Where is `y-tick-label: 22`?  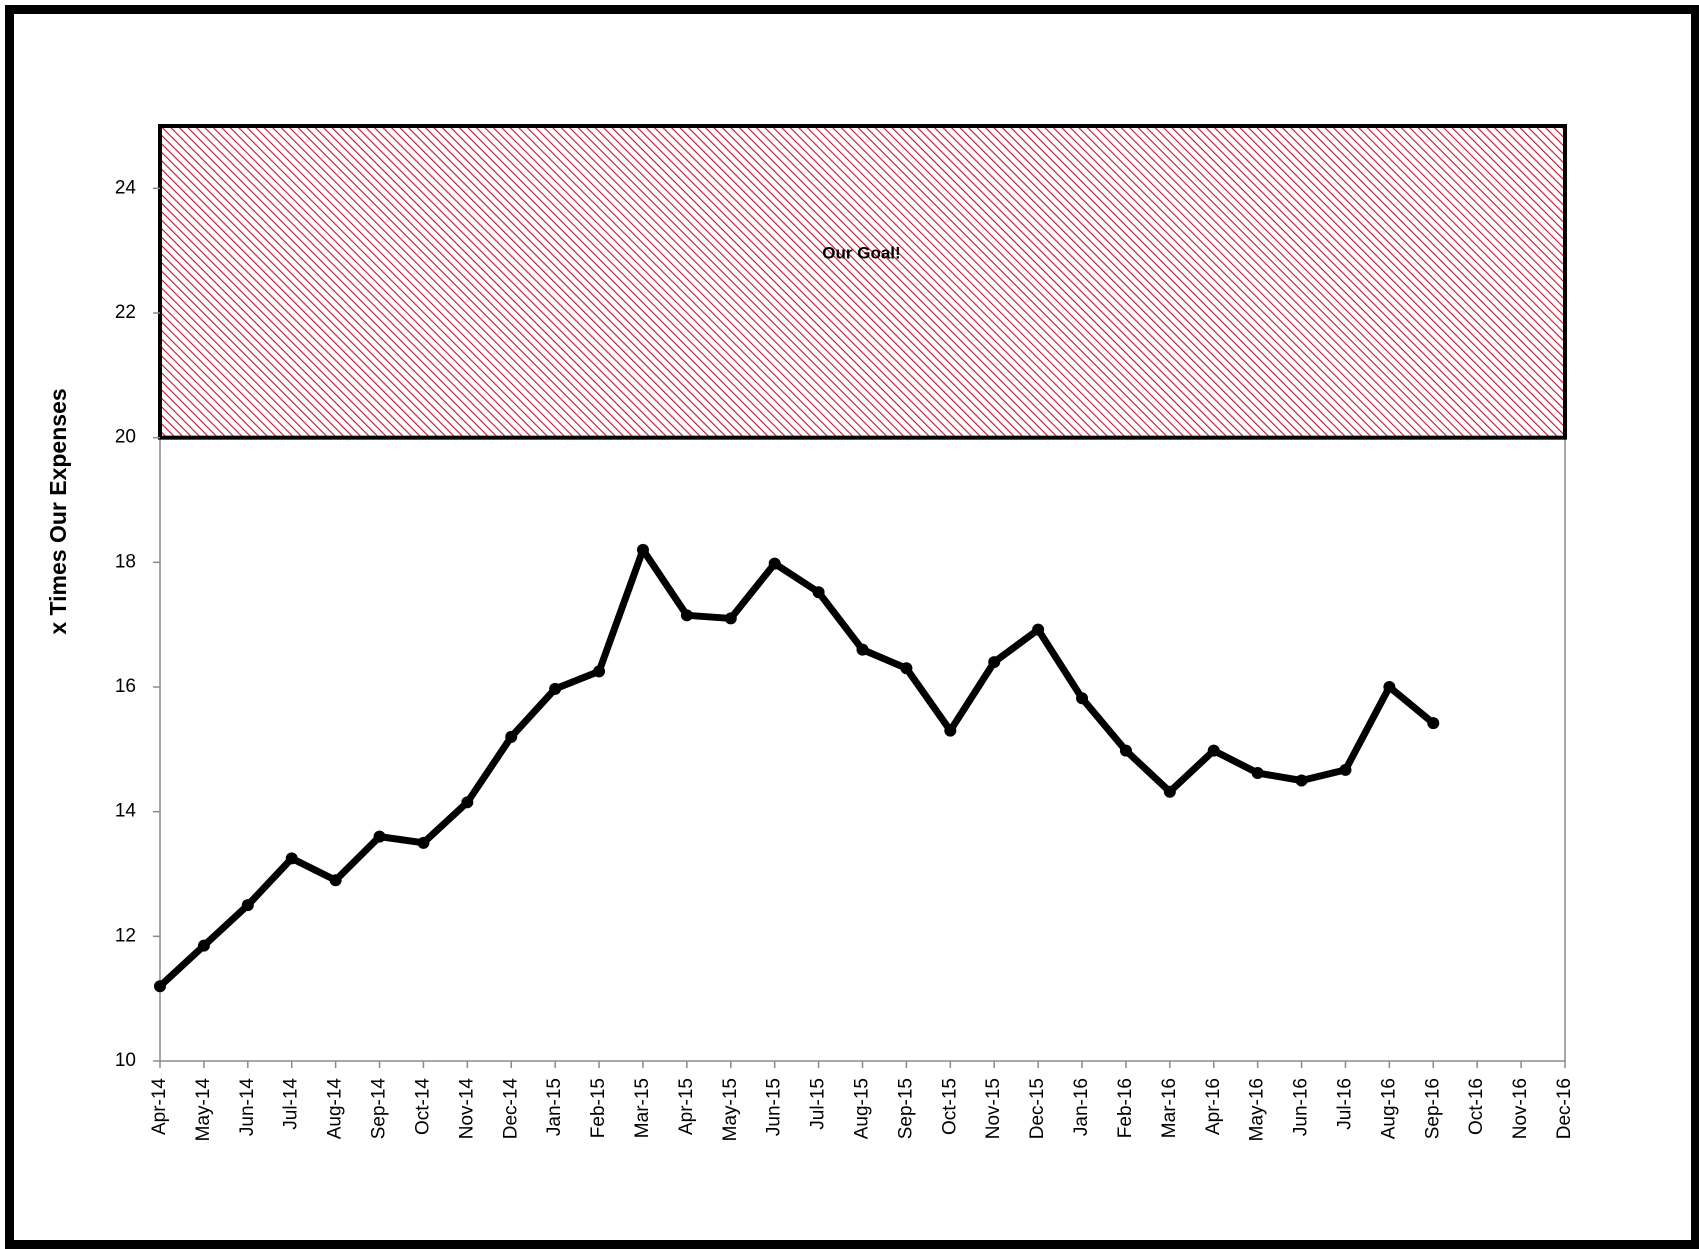
y-tick-label: 22 is located at coordinates (125, 312).